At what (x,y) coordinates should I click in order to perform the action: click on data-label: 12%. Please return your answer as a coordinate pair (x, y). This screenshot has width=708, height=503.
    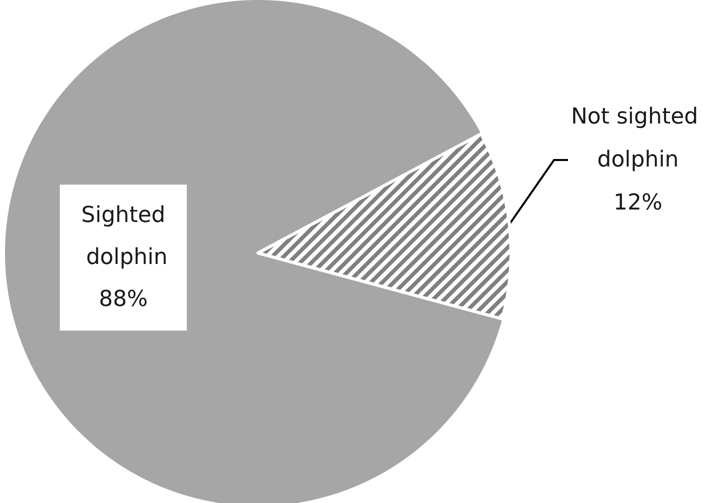
    Looking at the image, I should click on (638, 203).